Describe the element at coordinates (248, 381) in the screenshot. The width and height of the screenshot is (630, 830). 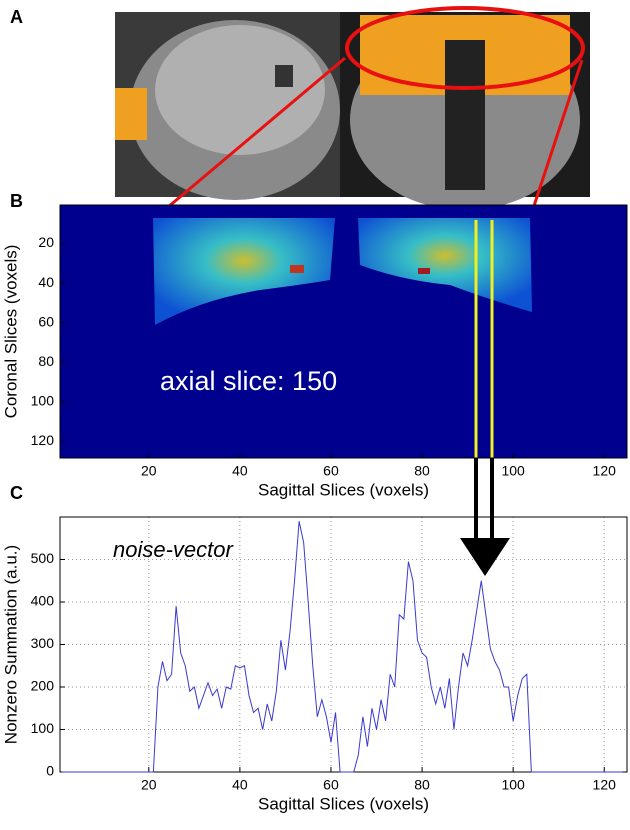
I see `annotation: axial slice: 150` at that location.